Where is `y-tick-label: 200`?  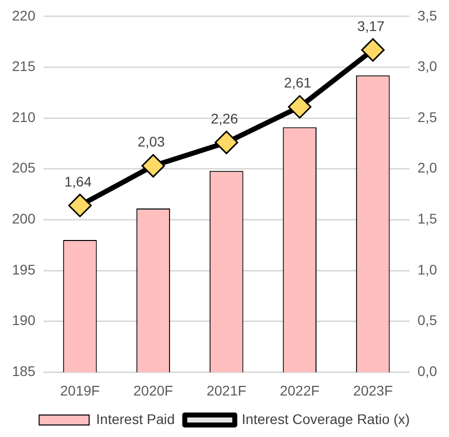 y-tick-label: 200 is located at coordinates (24, 218).